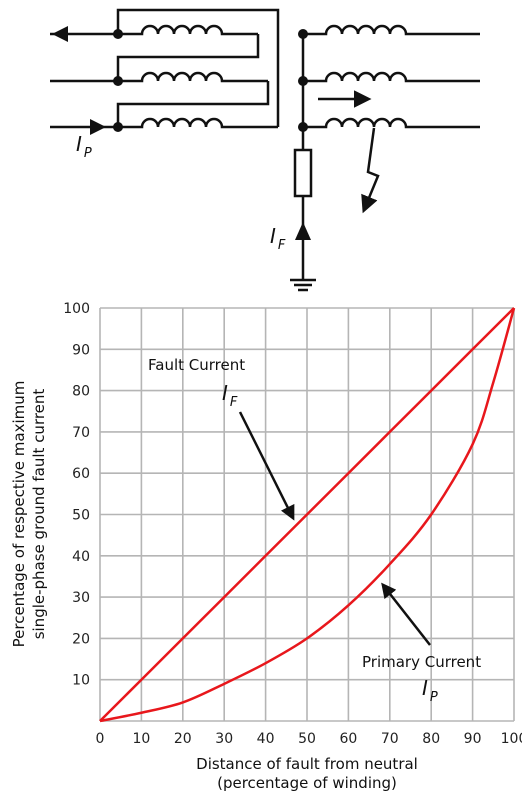 This screenshot has width=522, height=792. What do you see at coordinates (390, 739) in the screenshot?
I see `x-tick-label: 70` at bounding box center [390, 739].